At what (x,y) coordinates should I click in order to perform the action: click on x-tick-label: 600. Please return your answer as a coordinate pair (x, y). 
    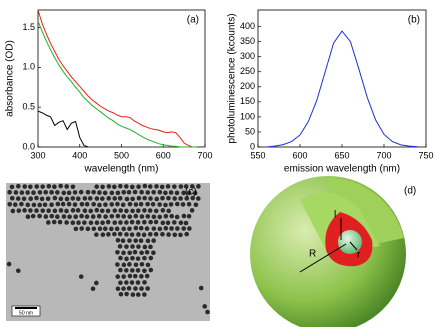
    Looking at the image, I should click on (163, 155).